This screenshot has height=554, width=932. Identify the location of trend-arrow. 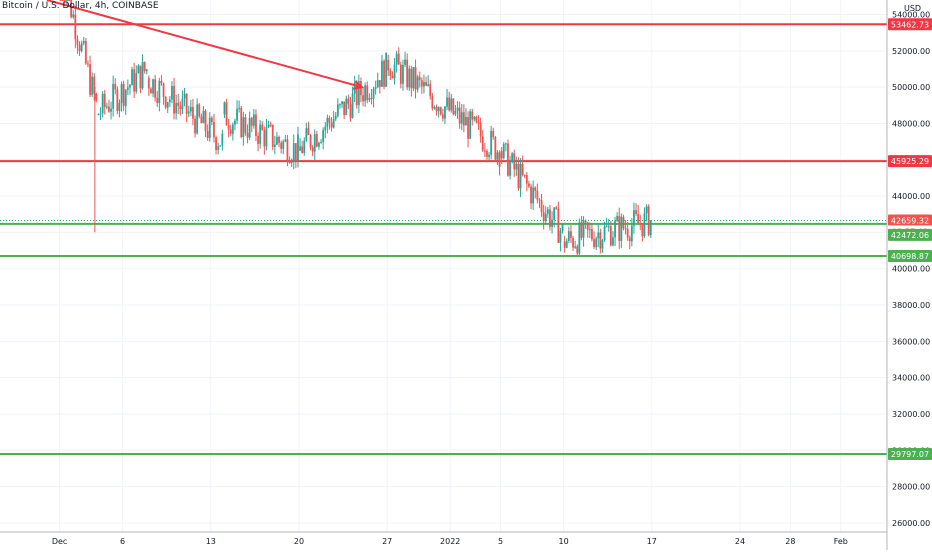
(205, 45).